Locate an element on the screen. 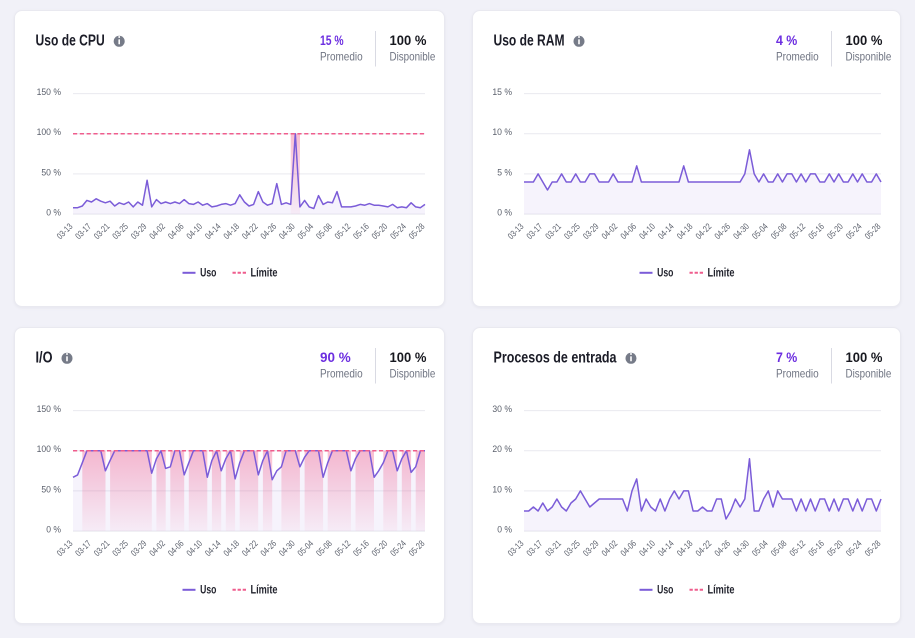  svg-text: 30 % is located at coordinates (502, 409).